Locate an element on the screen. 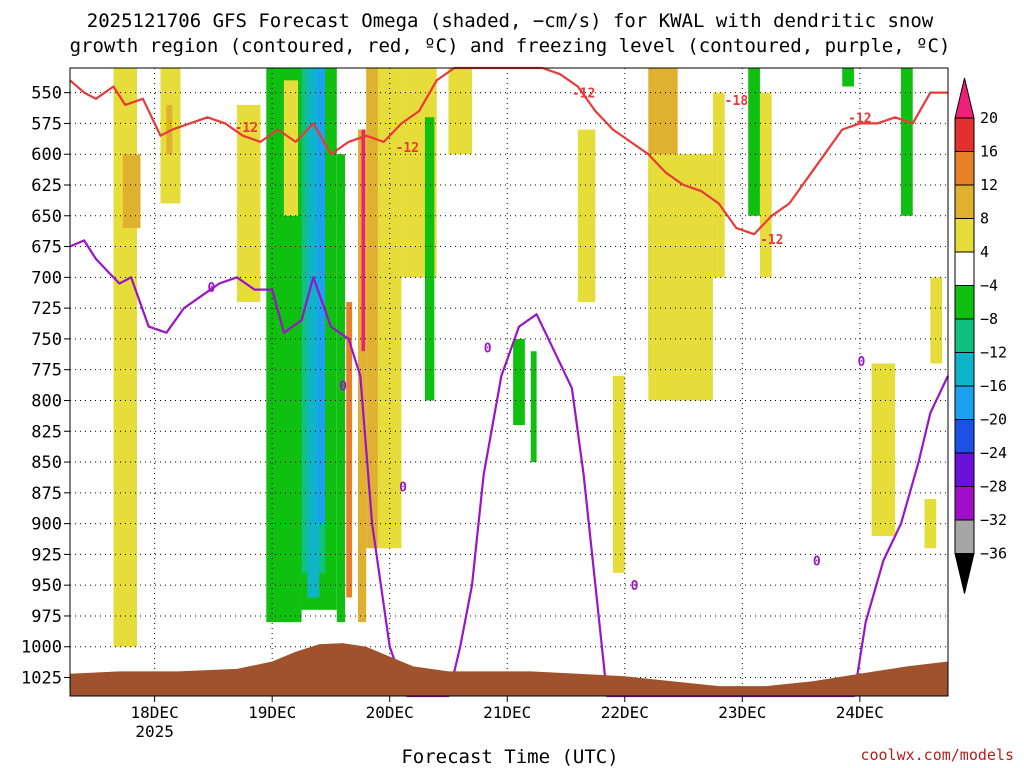 The height and width of the screenshot is (768, 1024). terrain-fill is located at coordinates (509, 669).